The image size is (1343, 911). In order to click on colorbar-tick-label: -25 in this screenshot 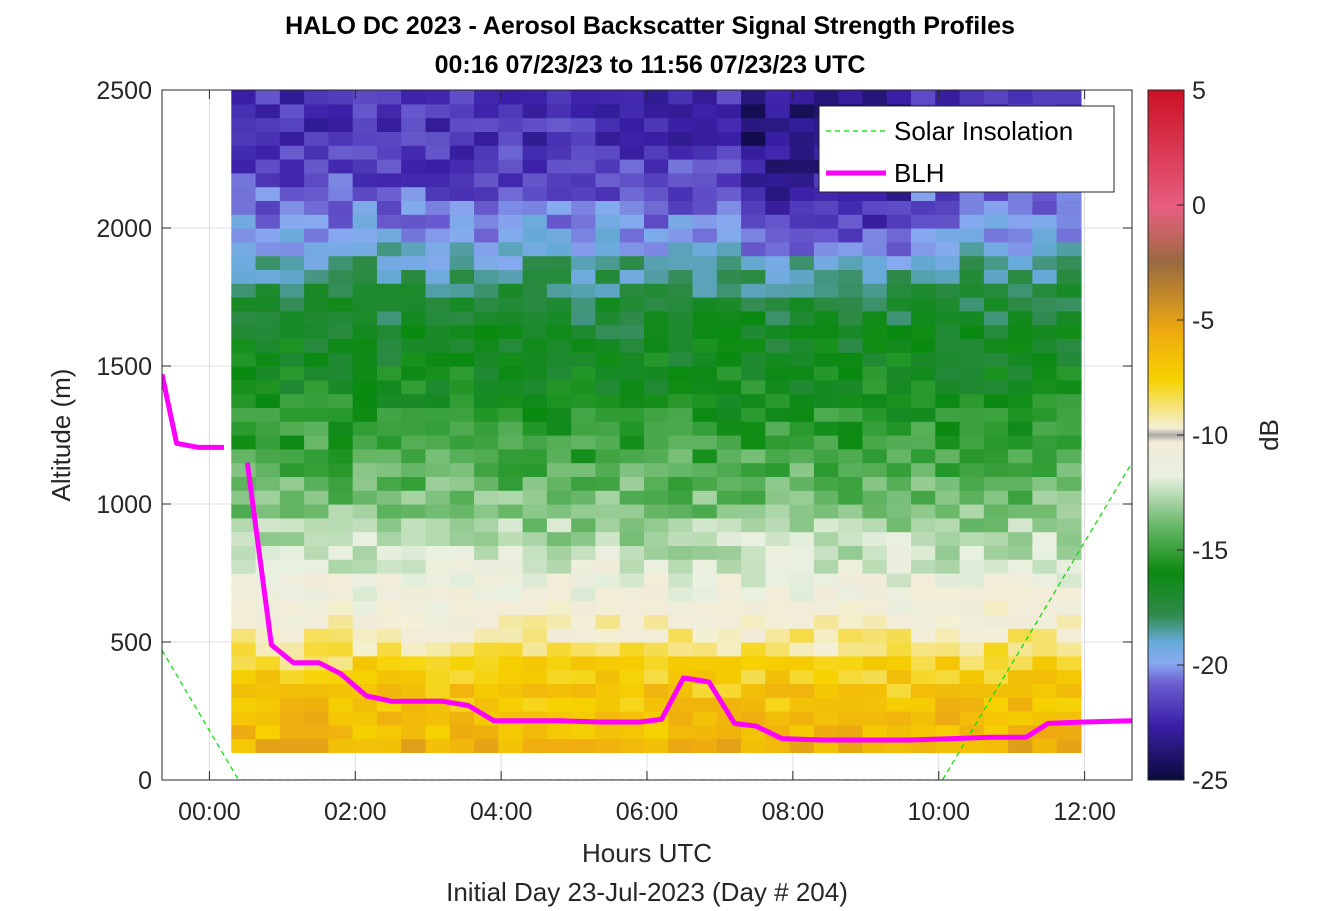, I will do `click(1210, 781)`.